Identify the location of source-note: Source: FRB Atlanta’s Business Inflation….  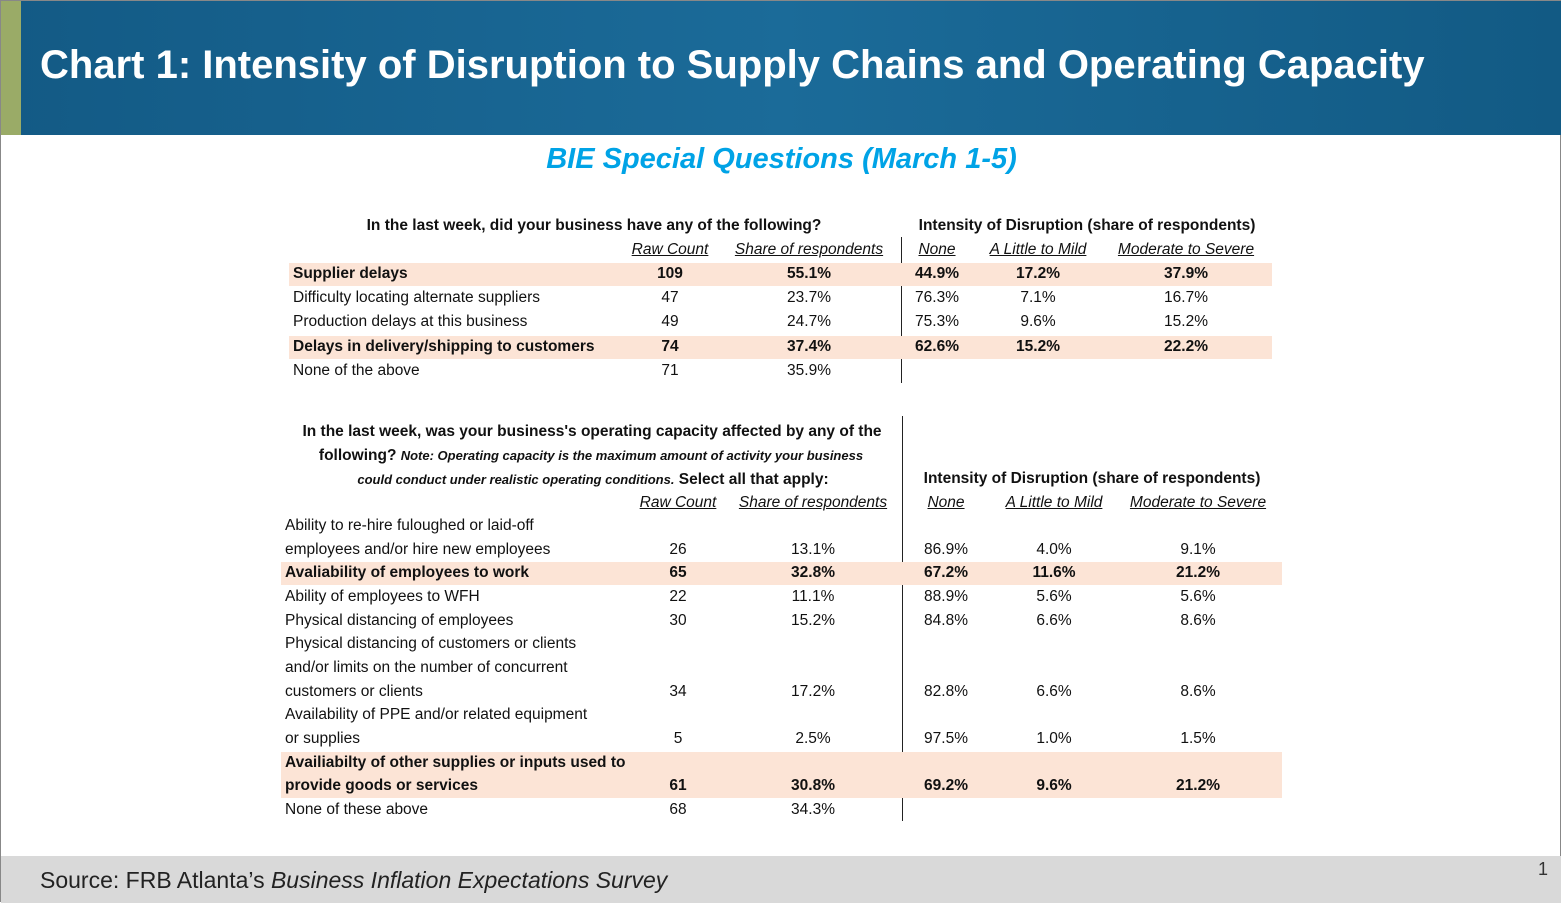
(354, 880).